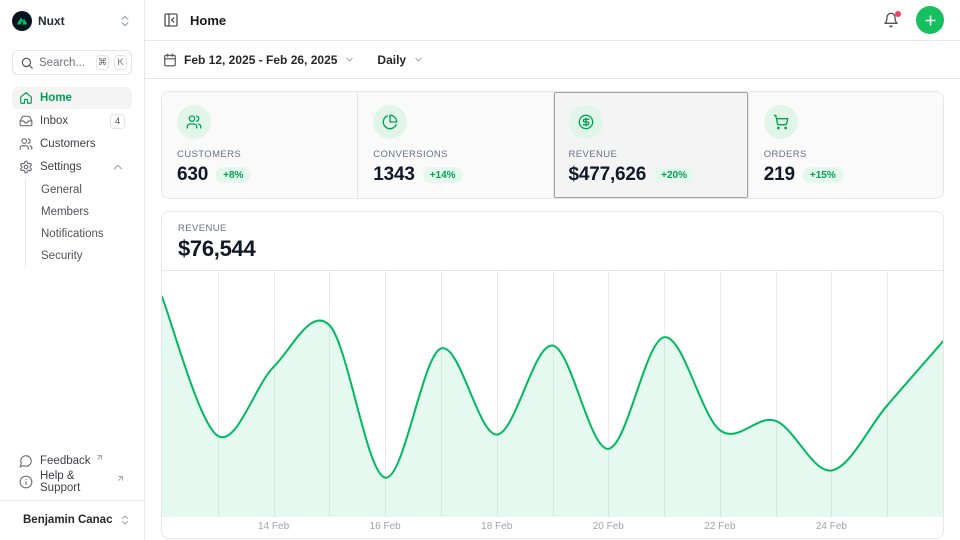 This screenshot has height=540, width=960. I want to click on cmd-keycap: ⌘, so click(102, 62).